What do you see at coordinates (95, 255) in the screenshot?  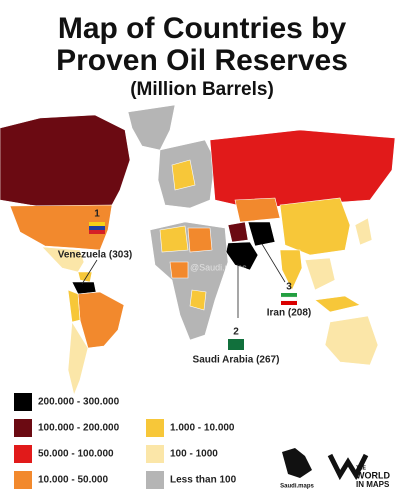 I see `callout-label: Venezuela (303)` at bounding box center [95, 255].